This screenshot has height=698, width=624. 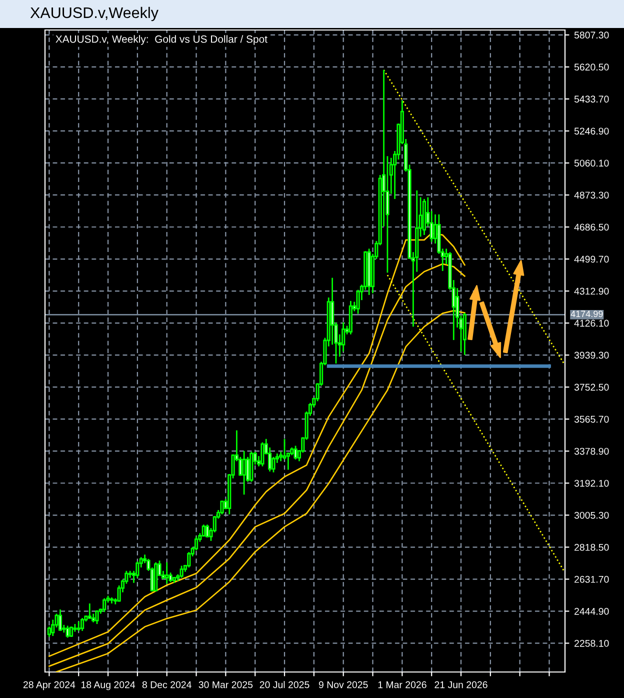 What do you see at coordinates (591, 227) in the screenshot?
I see `y-tick-label: 4686.50` at bounding box center [591, 227].